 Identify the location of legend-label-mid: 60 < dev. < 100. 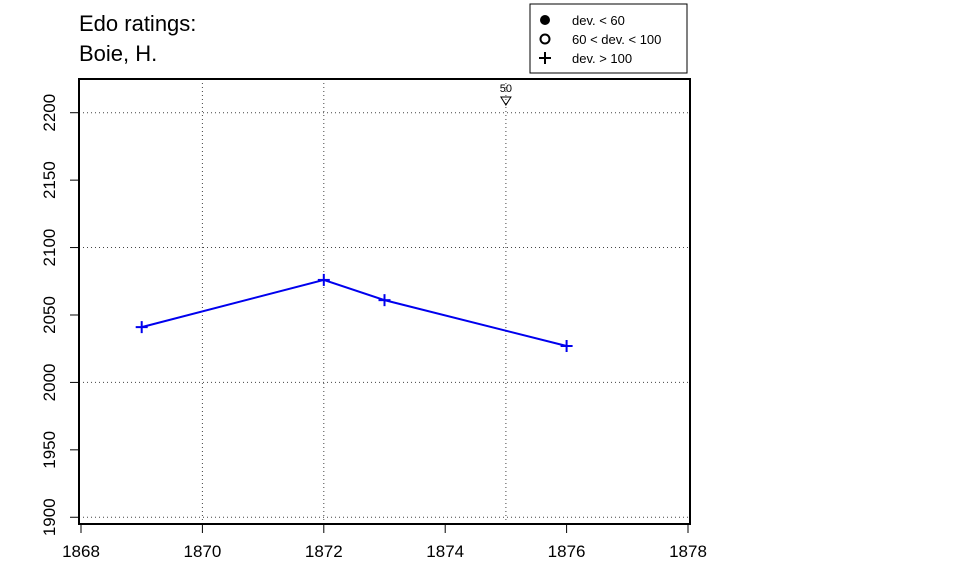
(616, 39).